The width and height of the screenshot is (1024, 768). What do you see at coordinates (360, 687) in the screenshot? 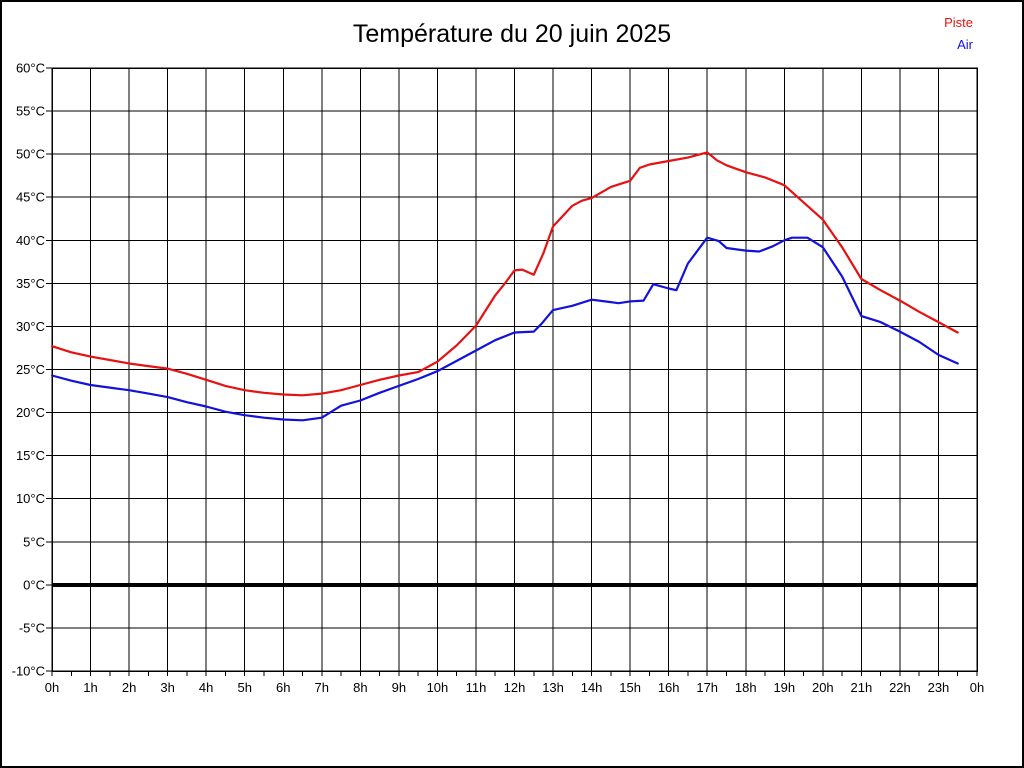
I see `x-tick-label: 8h` at bounding box center [360, 687].